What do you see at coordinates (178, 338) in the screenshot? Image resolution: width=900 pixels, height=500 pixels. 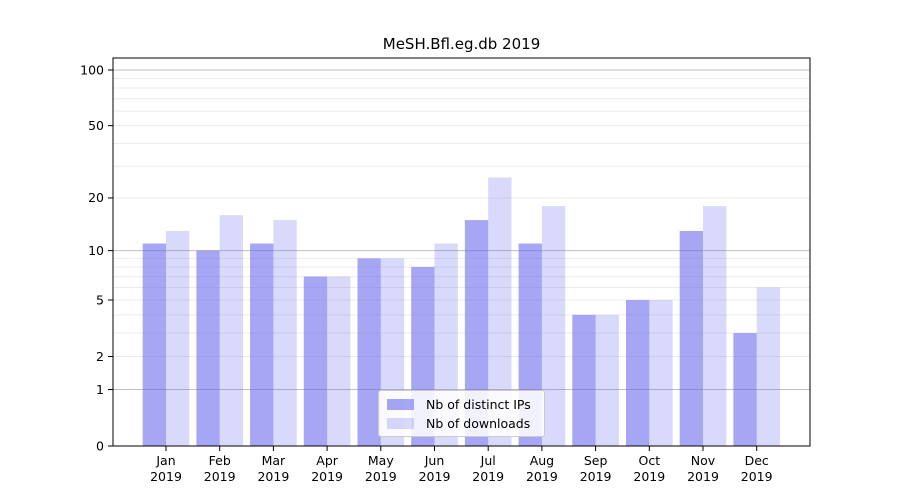 I see `bar-downloads-jan` at bounding box center [178, 338].